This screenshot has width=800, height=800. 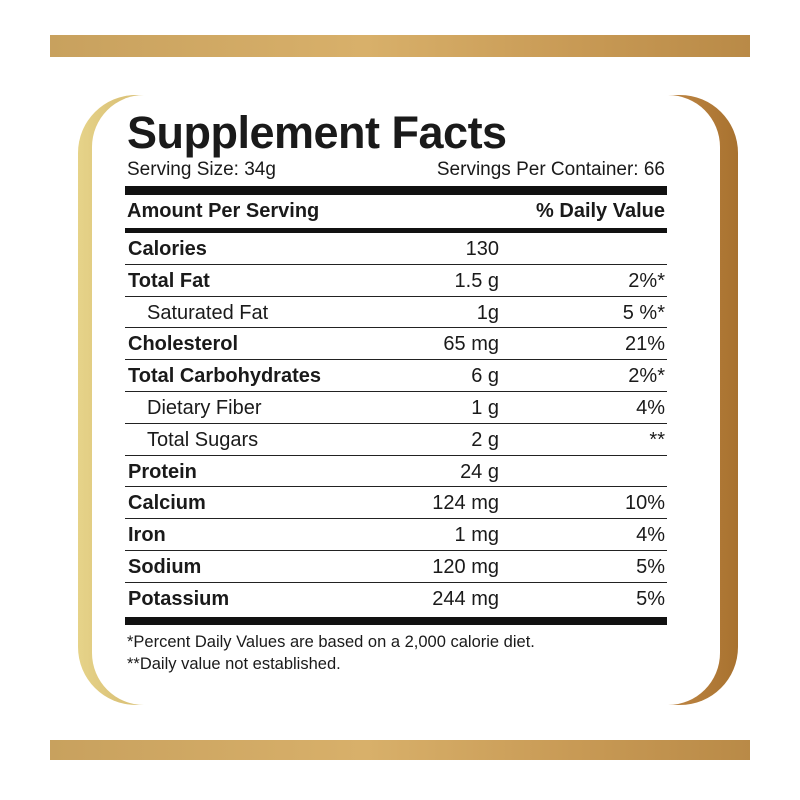 What do you see at coordinates (317, 132) in the screenshot?
I see `label-title: Supplement Facts` at bounding box center [317, 132].